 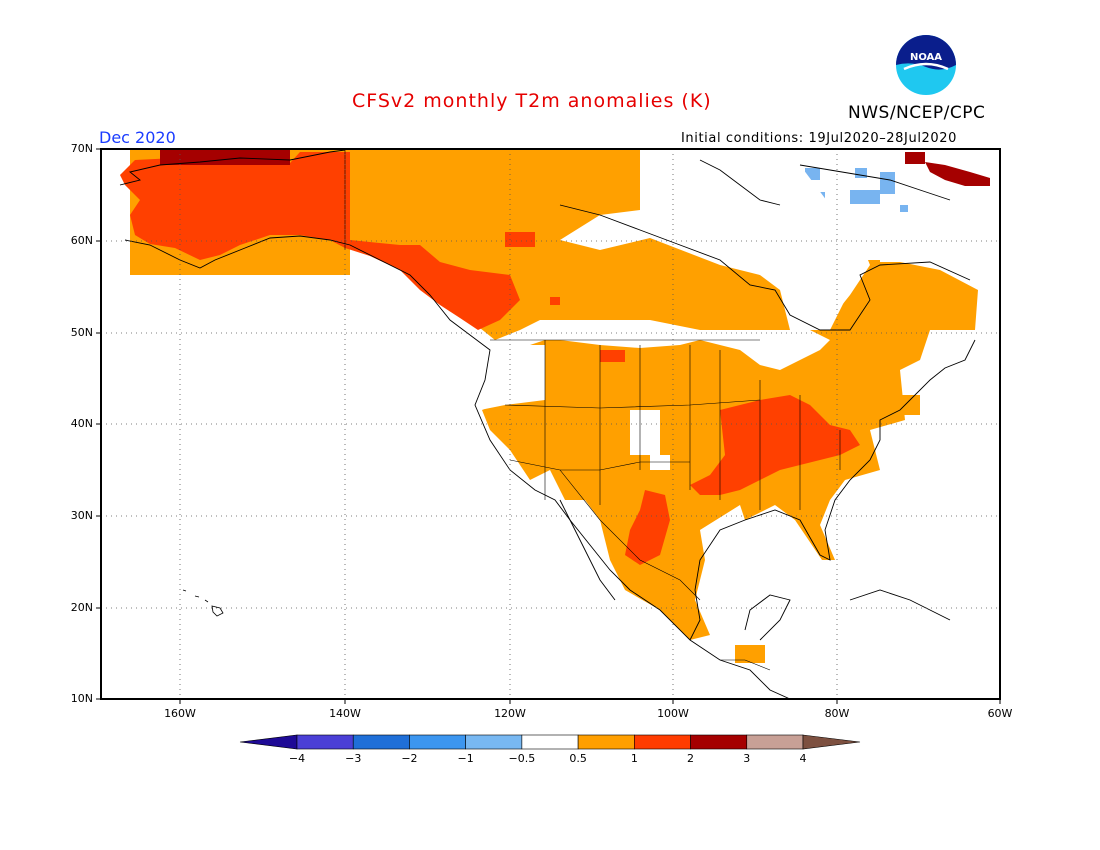 What do you see at coordinates (353, 758) in the screenshot?
I see `color-bar-label: −3` at bounding box center [353, 758].